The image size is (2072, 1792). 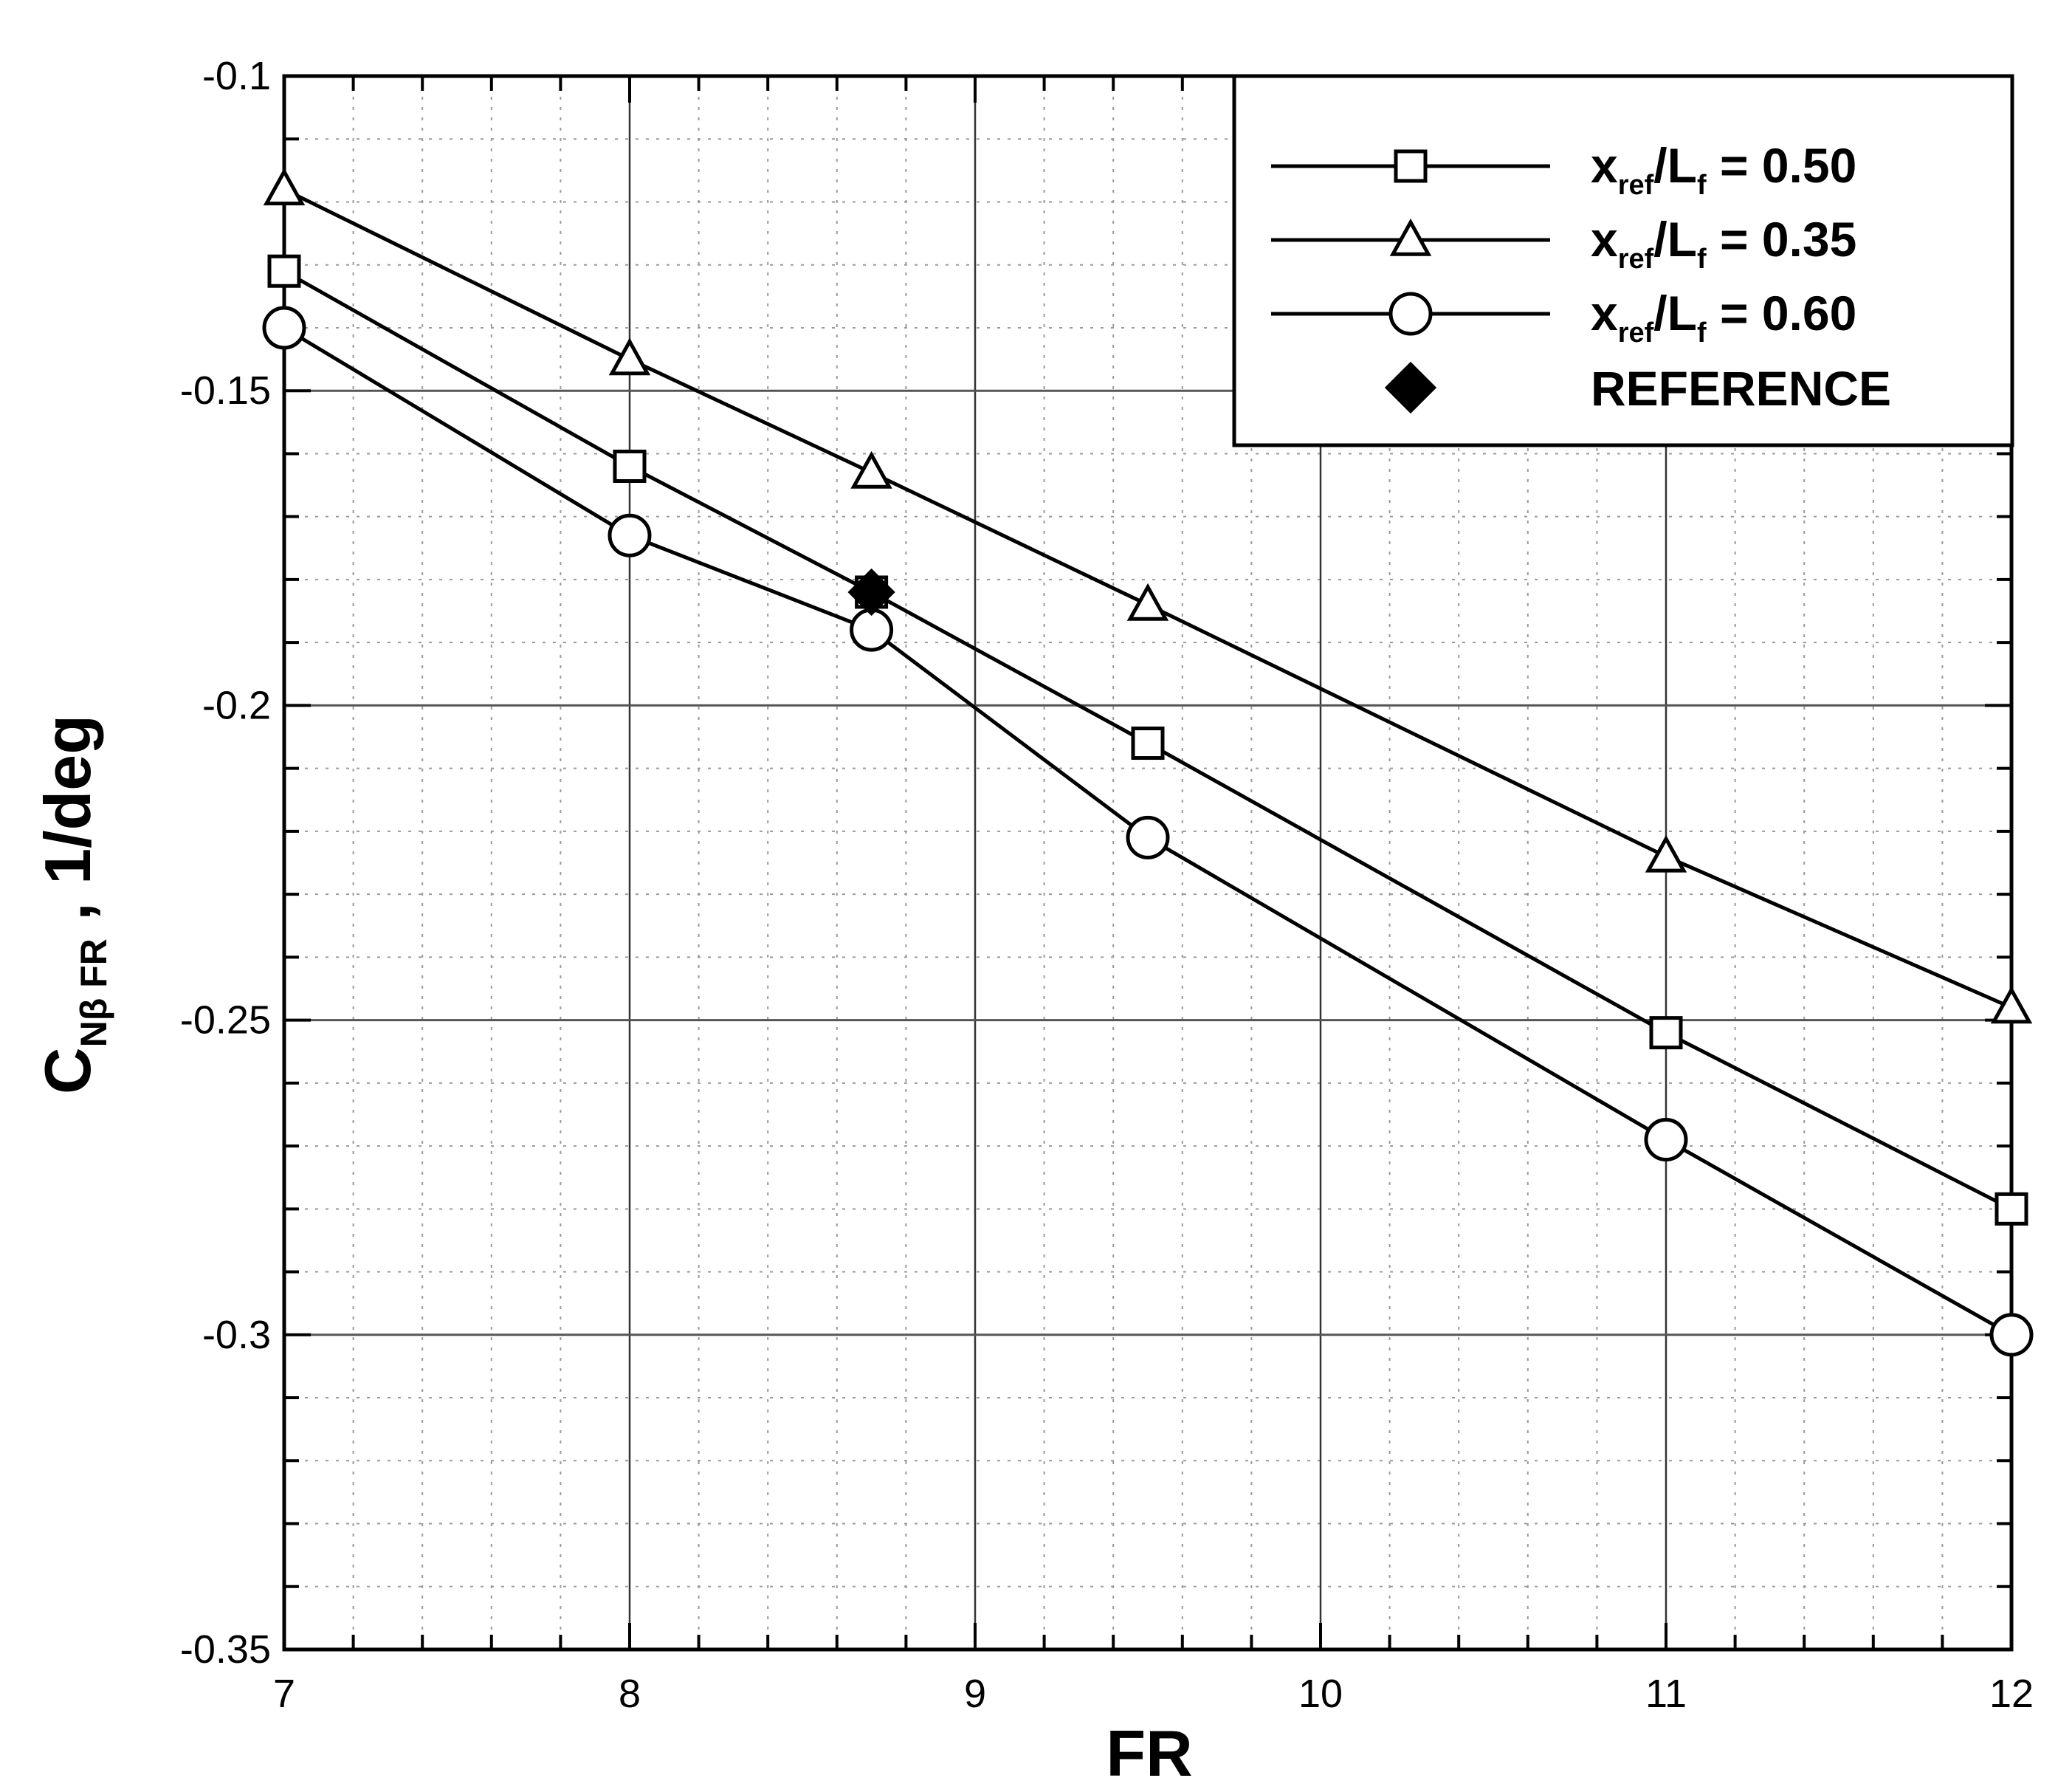 What do you see at coordinates (236, 705) in the screenshot?
I see `y-tick-label: -0.2` at bounding box center [236, 705].